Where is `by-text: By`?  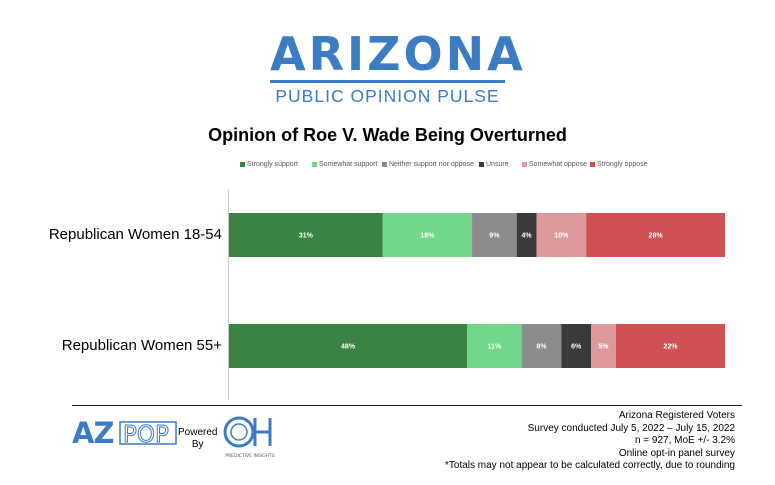 by-text: By is located at coordinates (197, 444).